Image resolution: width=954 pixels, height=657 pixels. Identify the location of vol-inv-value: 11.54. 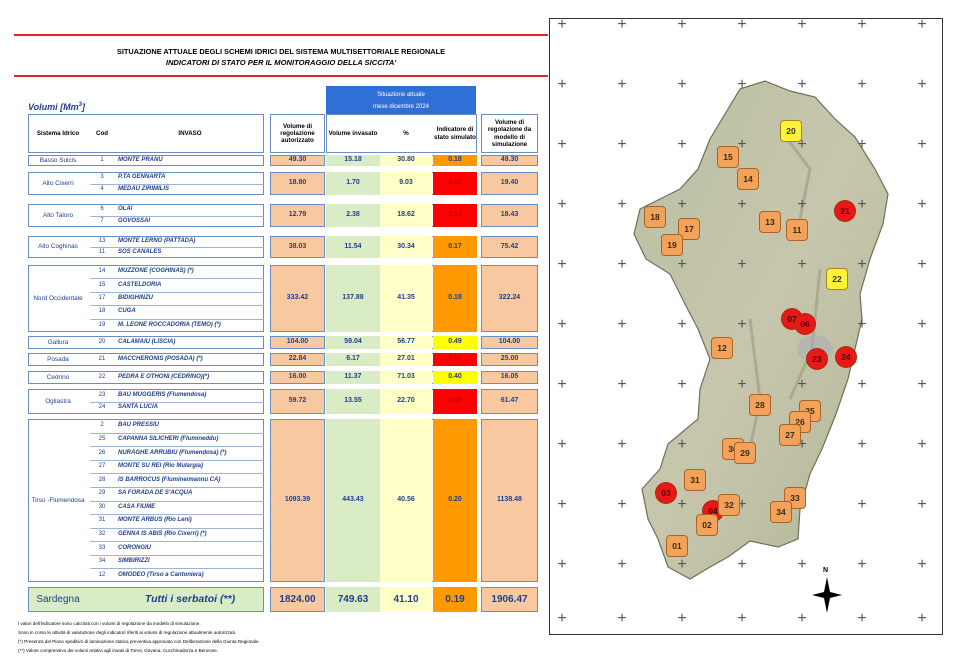
(353, 247).